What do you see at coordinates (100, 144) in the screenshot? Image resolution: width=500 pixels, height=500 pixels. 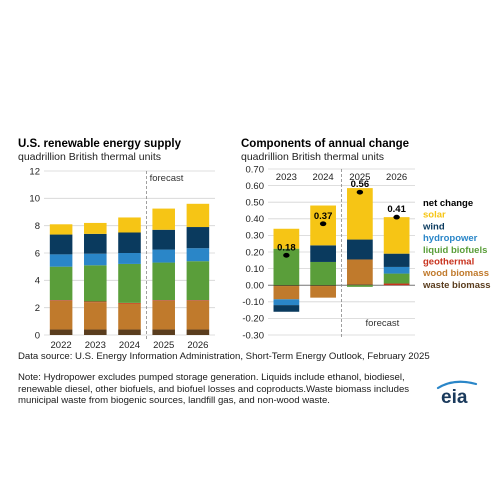 I see `supply-chart-title: U.S. renewable energy supply` at bounding box center [100, 144].